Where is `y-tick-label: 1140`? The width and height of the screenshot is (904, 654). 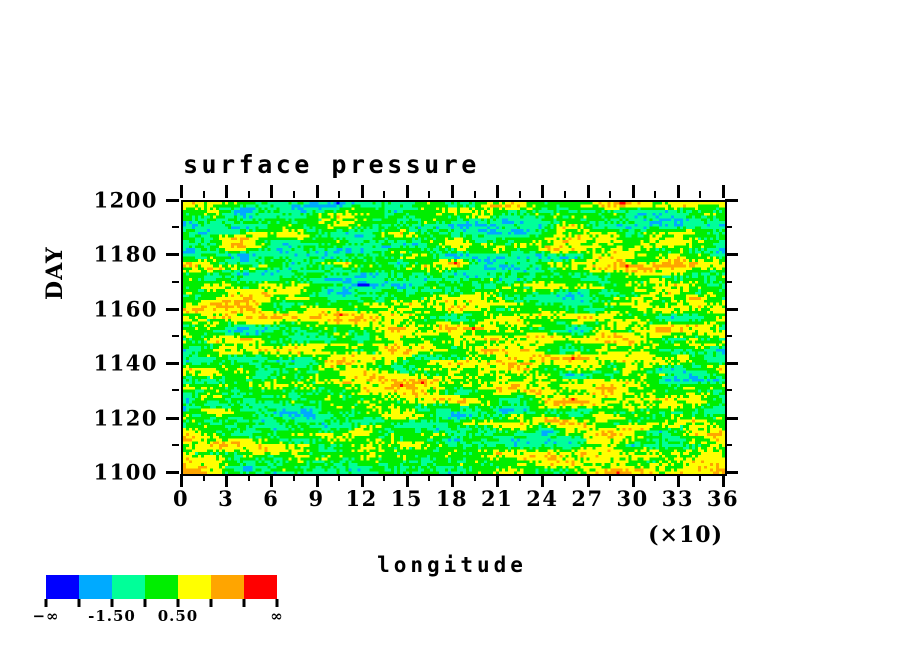
y-tick-label: 1140 is located at coordinates (125, 363).